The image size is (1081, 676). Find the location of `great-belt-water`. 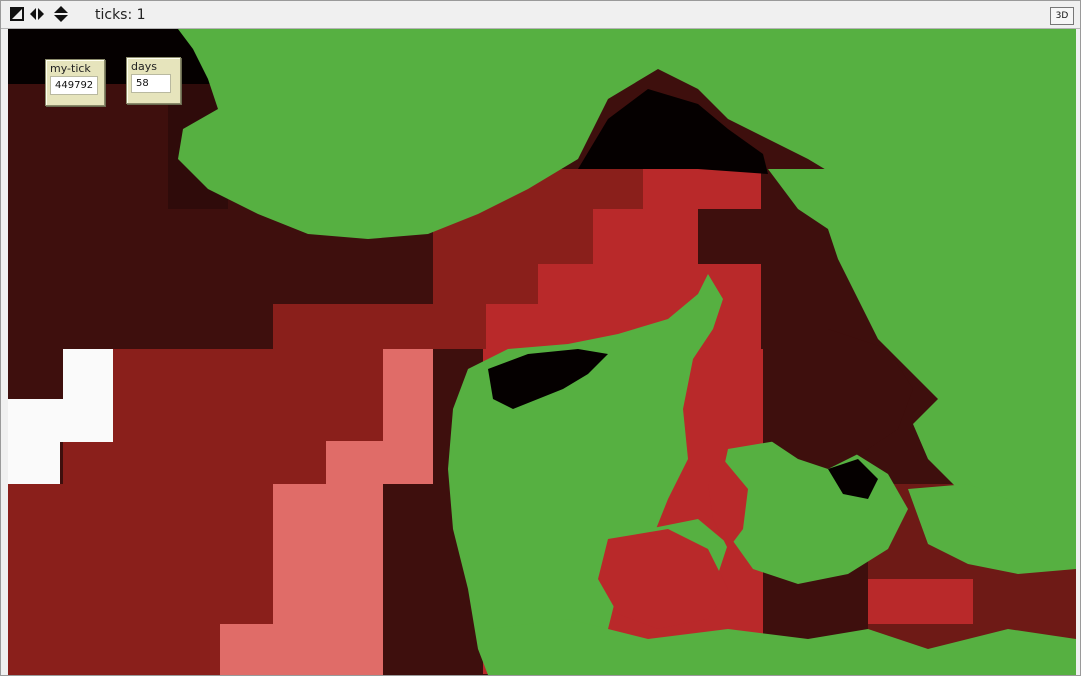

great-belt-water is located at coordinates (728, 504).